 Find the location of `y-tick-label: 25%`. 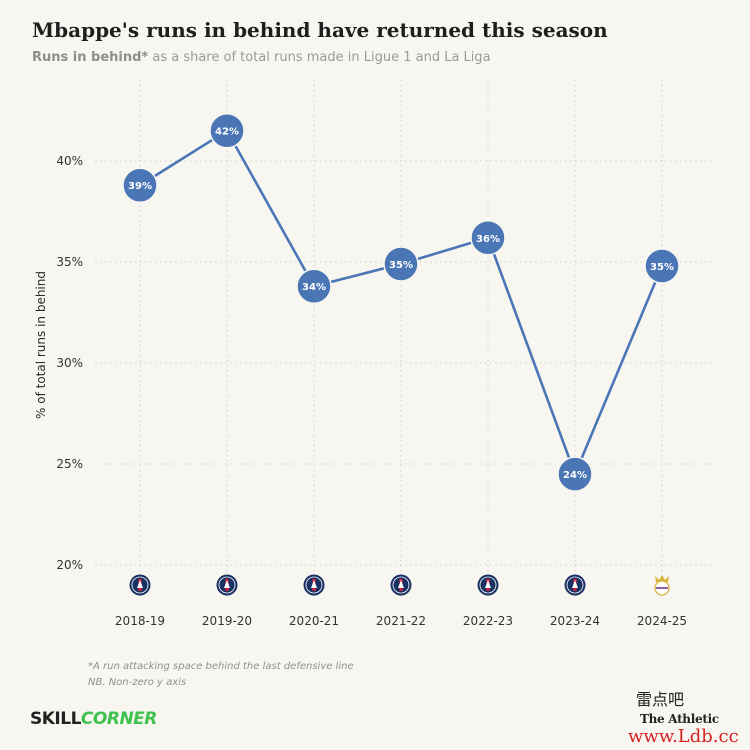

y-tick-label: 25% is located at coordinates (69, 464).